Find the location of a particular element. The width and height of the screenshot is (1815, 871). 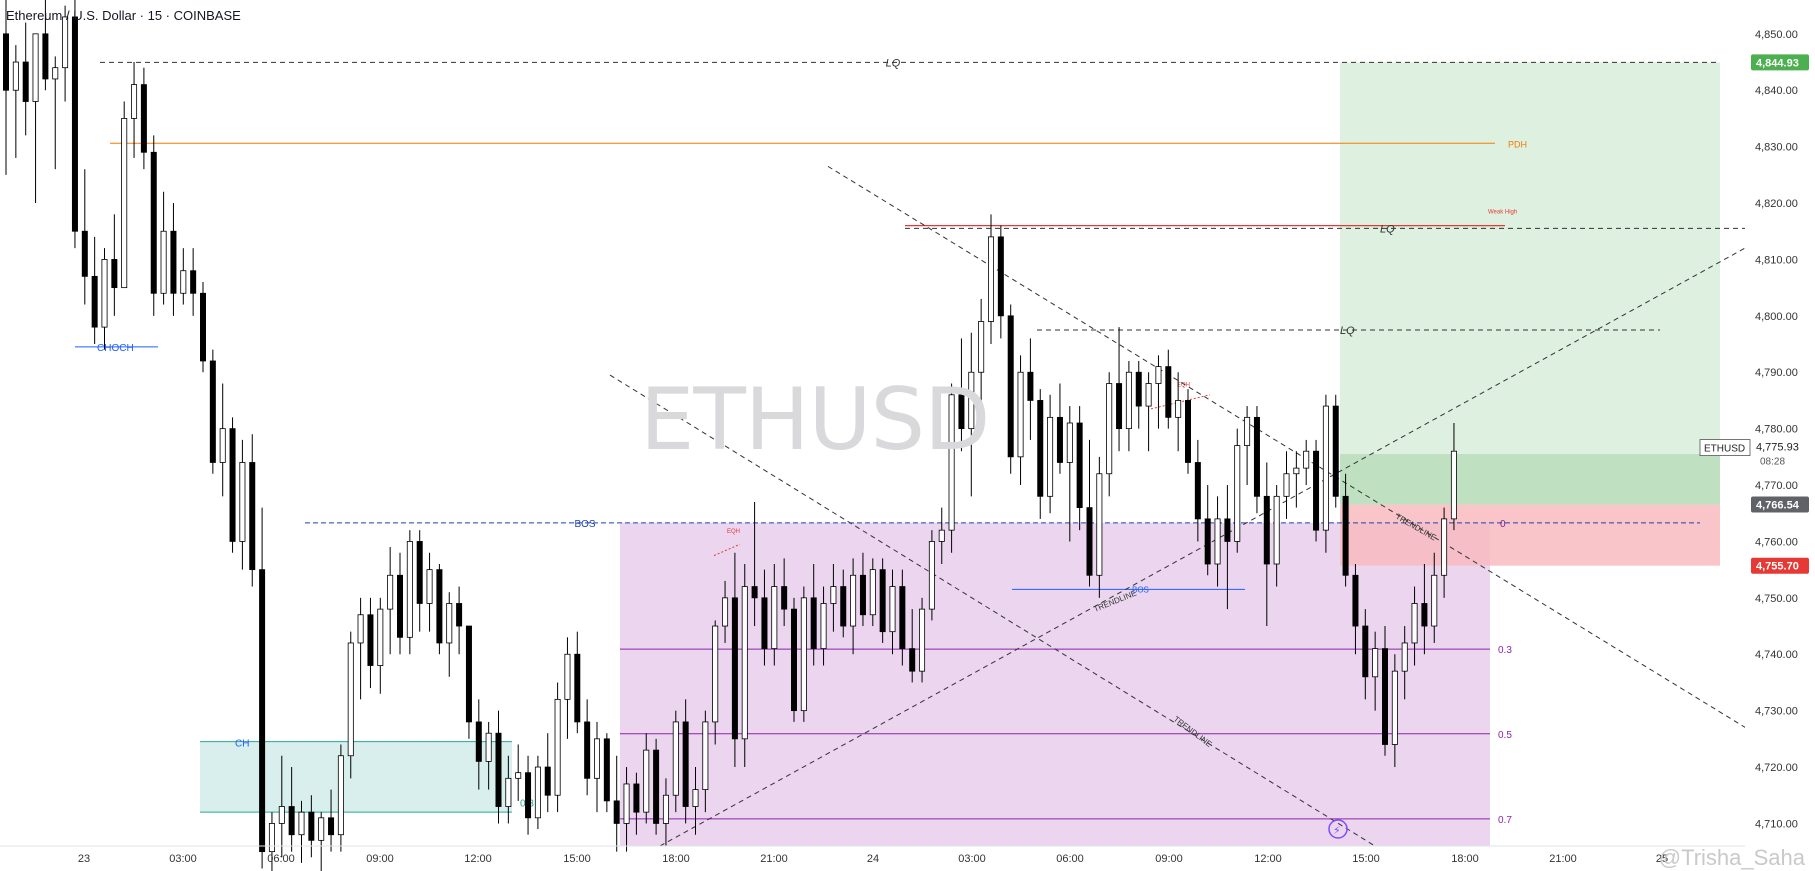

price-tick-label: 4,720.00 is located at coordinates (1776, 768).